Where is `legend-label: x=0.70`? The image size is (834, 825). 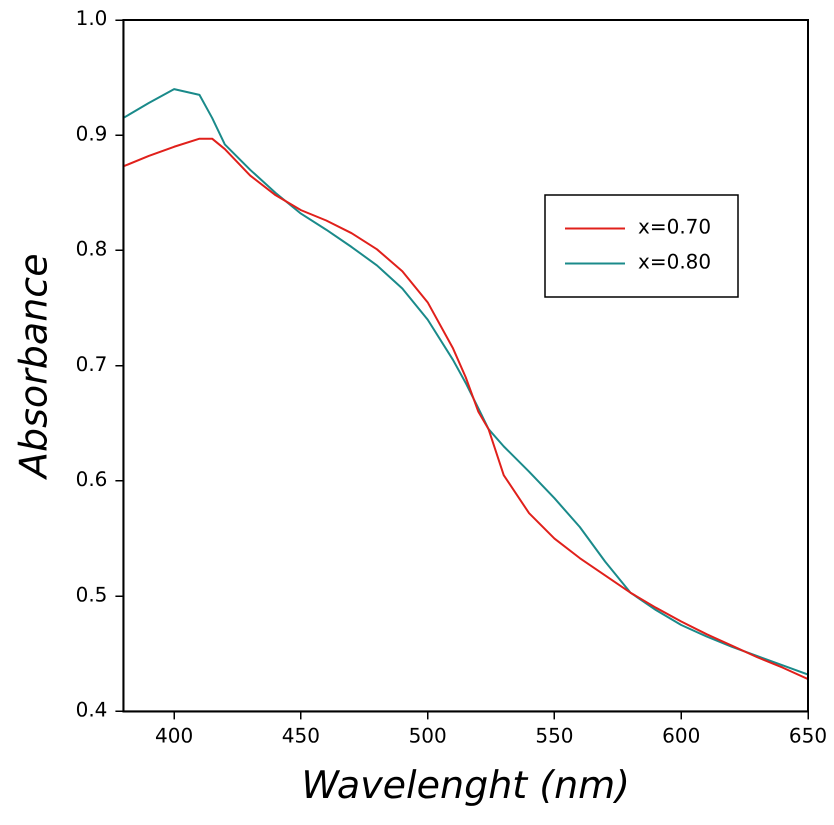 legend-label: x=0.70 is located at coordinates (675, 226).